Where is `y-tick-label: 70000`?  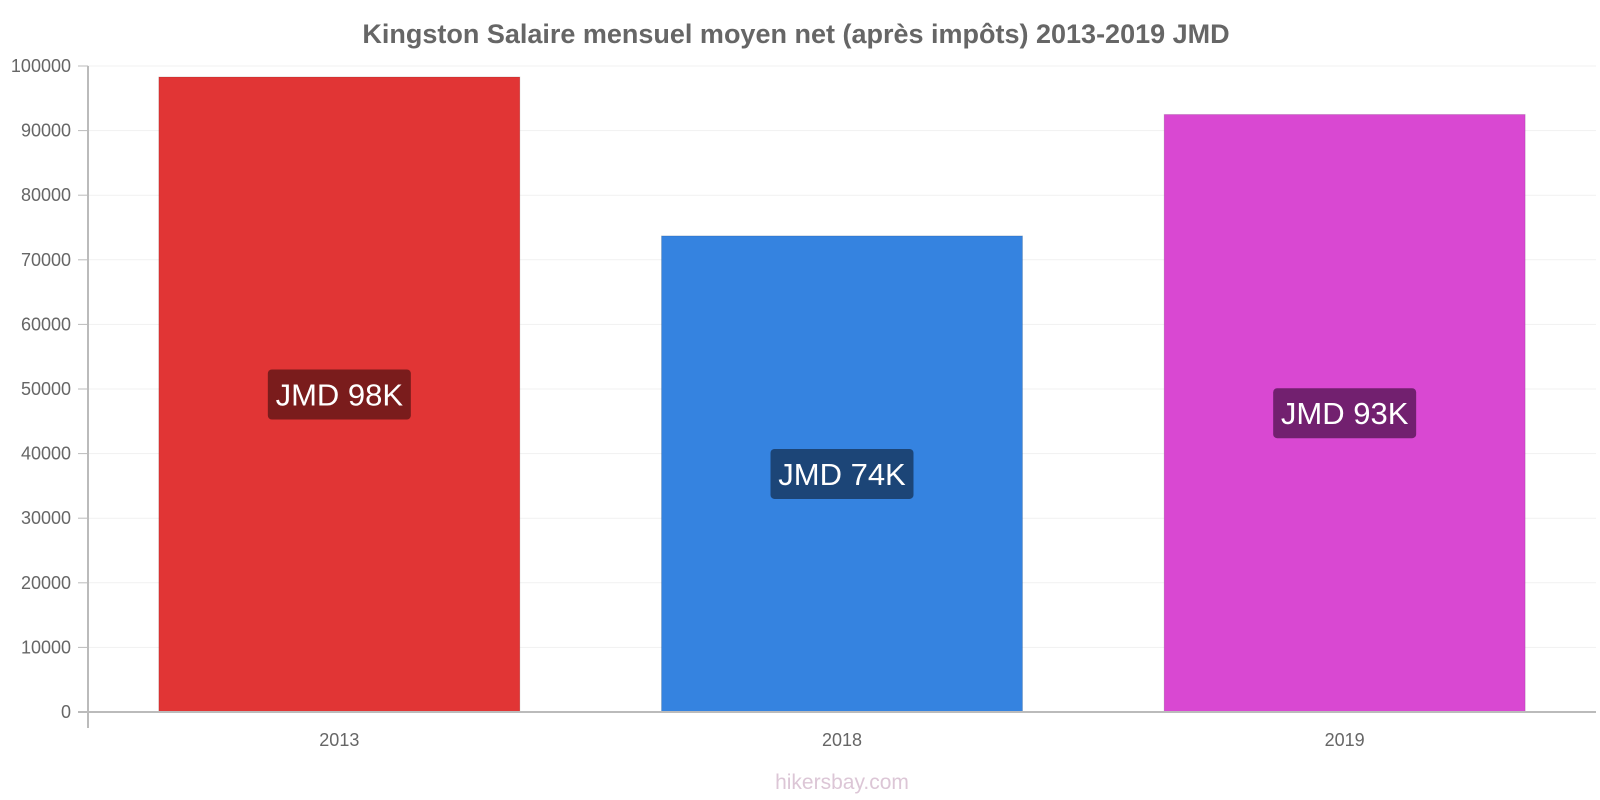
y-tick-label: 70000 is located at coordinates (46, 260).